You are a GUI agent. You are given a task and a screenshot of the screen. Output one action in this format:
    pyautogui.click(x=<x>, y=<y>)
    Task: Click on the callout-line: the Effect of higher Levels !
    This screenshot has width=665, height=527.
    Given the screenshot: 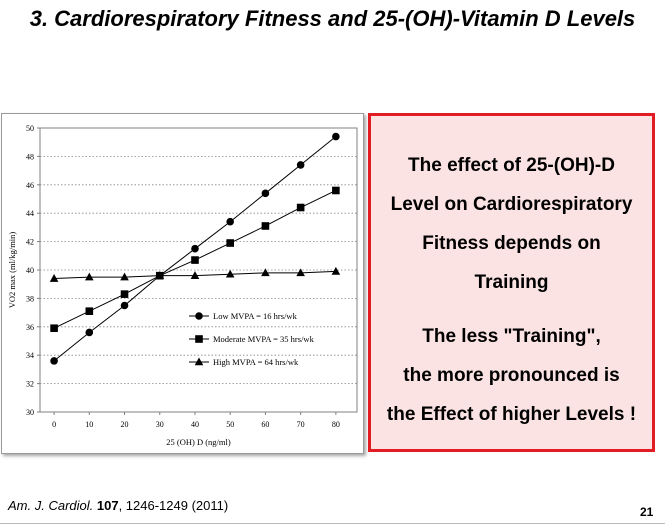 What is the action you would take?
    pyautogui.click(x=511, y=414)
    